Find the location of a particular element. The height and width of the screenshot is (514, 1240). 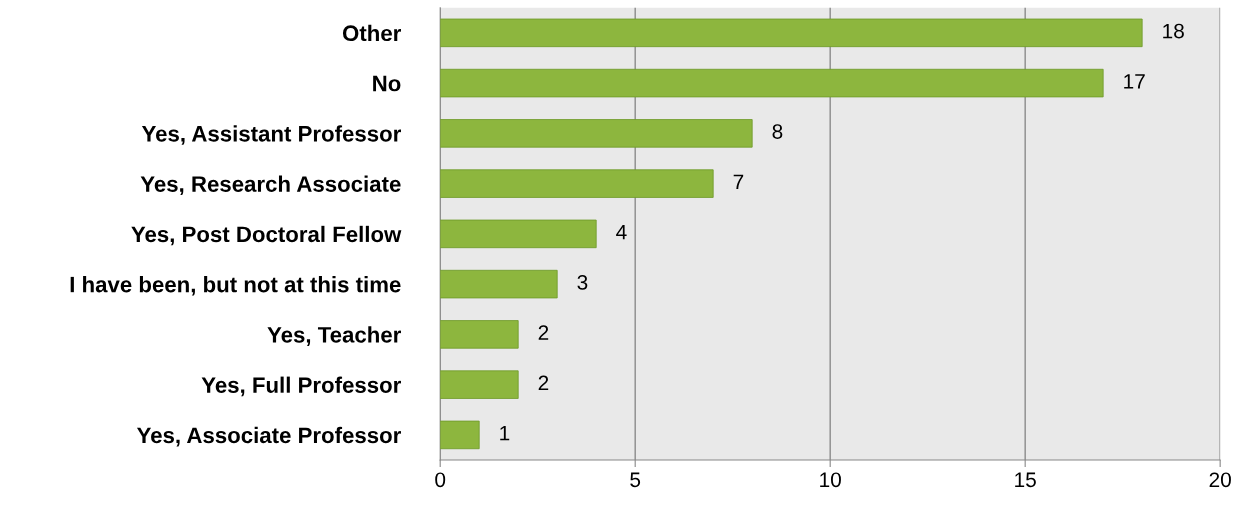

x-tick-label: 15 is located at coordinates (1025, 480).